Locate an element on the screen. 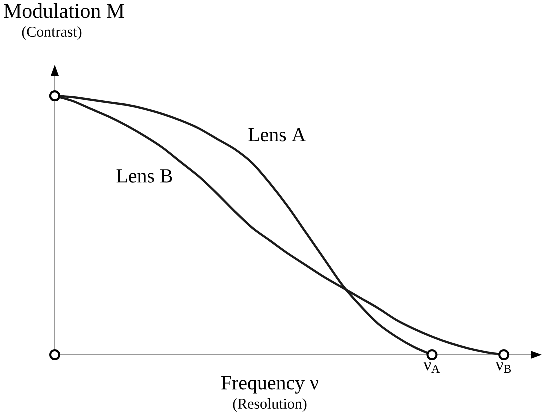  text: (Contrast) is located at coordinates (52, 33).